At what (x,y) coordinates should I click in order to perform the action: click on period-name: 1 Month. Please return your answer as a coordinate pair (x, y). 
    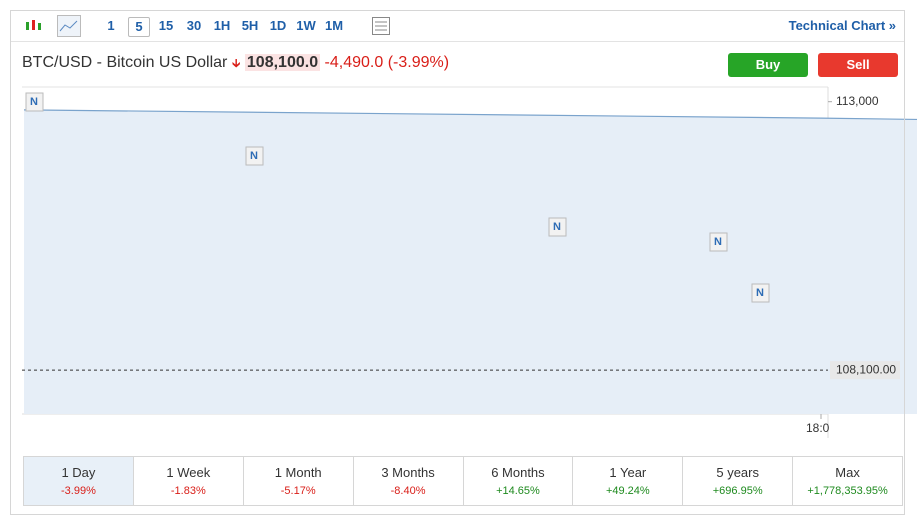
    Looking at the image, I should click on (298, 472).